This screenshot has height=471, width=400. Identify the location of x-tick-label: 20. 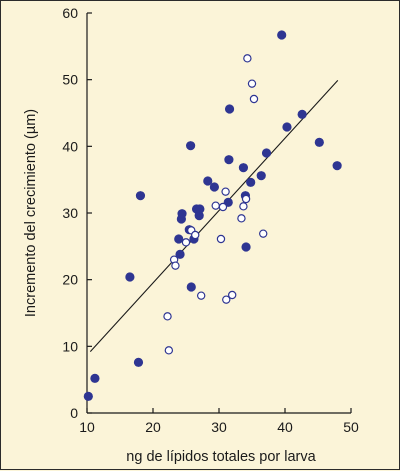
(153, 427).